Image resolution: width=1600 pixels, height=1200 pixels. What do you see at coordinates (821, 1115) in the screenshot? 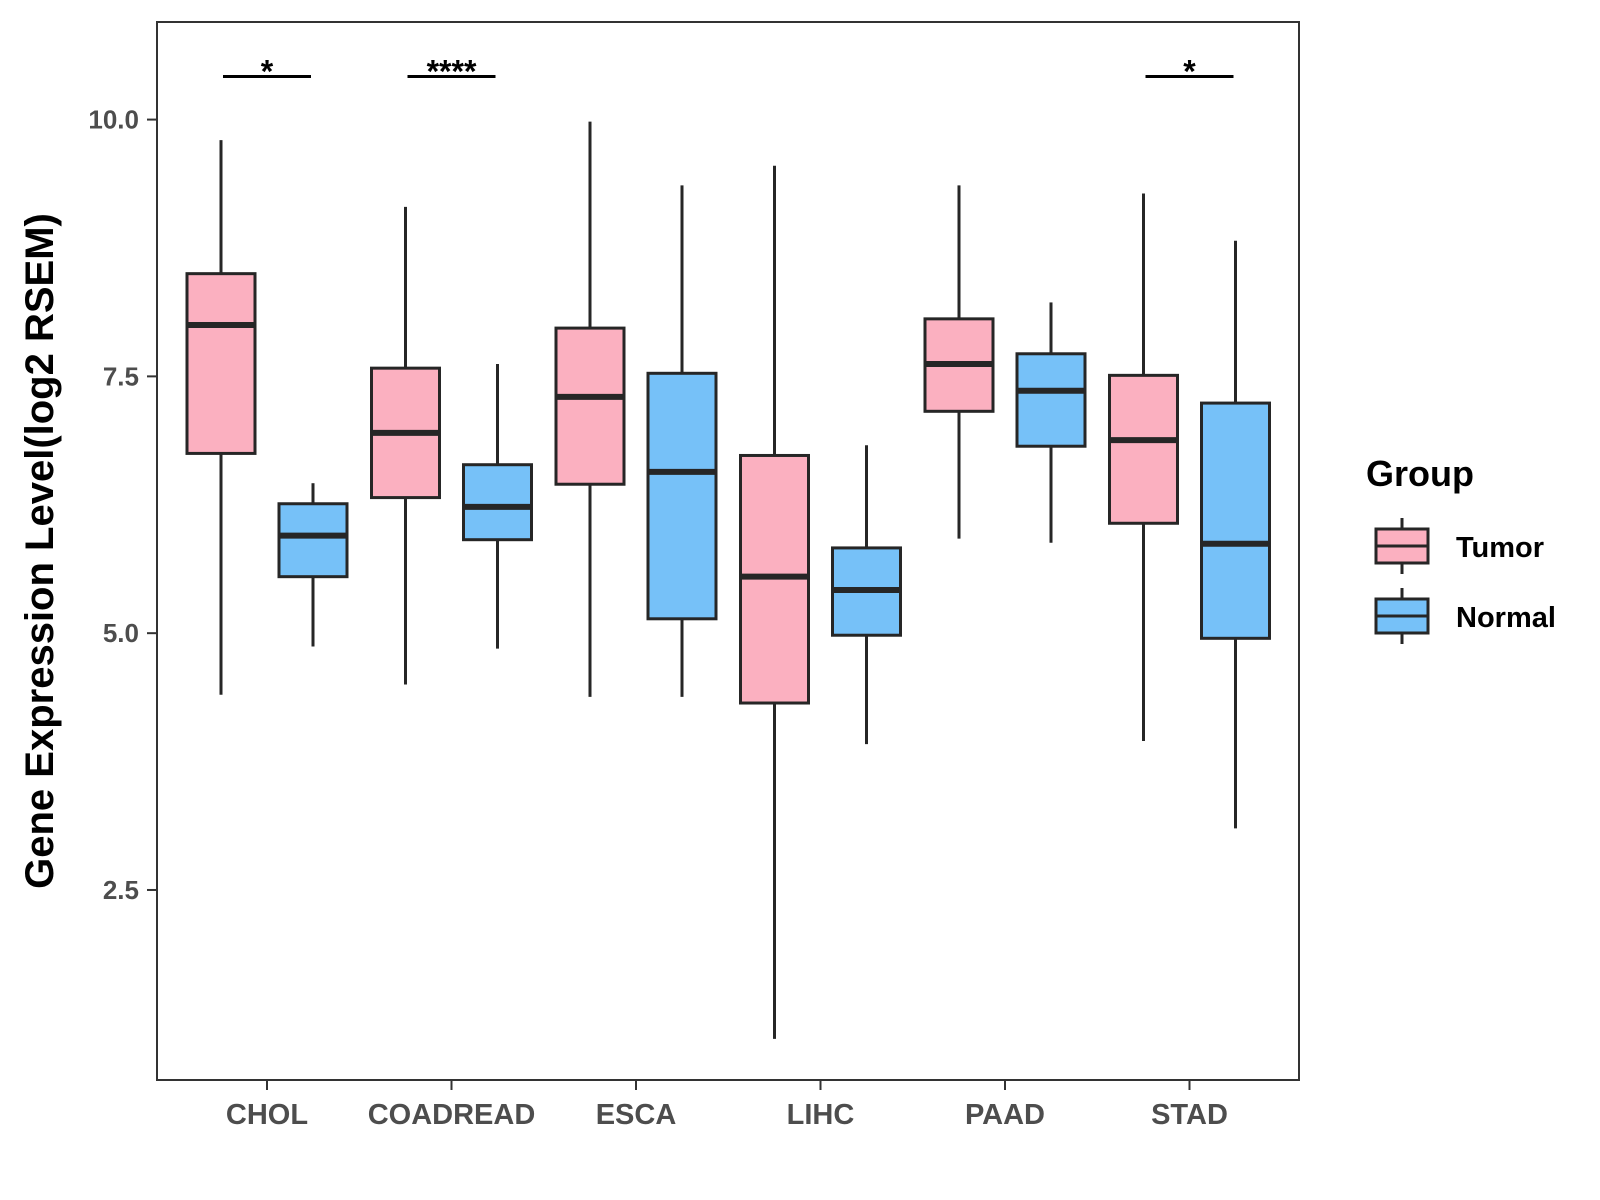
I see `x-tick-label: LIHC` at bounding box center [821, 1115].